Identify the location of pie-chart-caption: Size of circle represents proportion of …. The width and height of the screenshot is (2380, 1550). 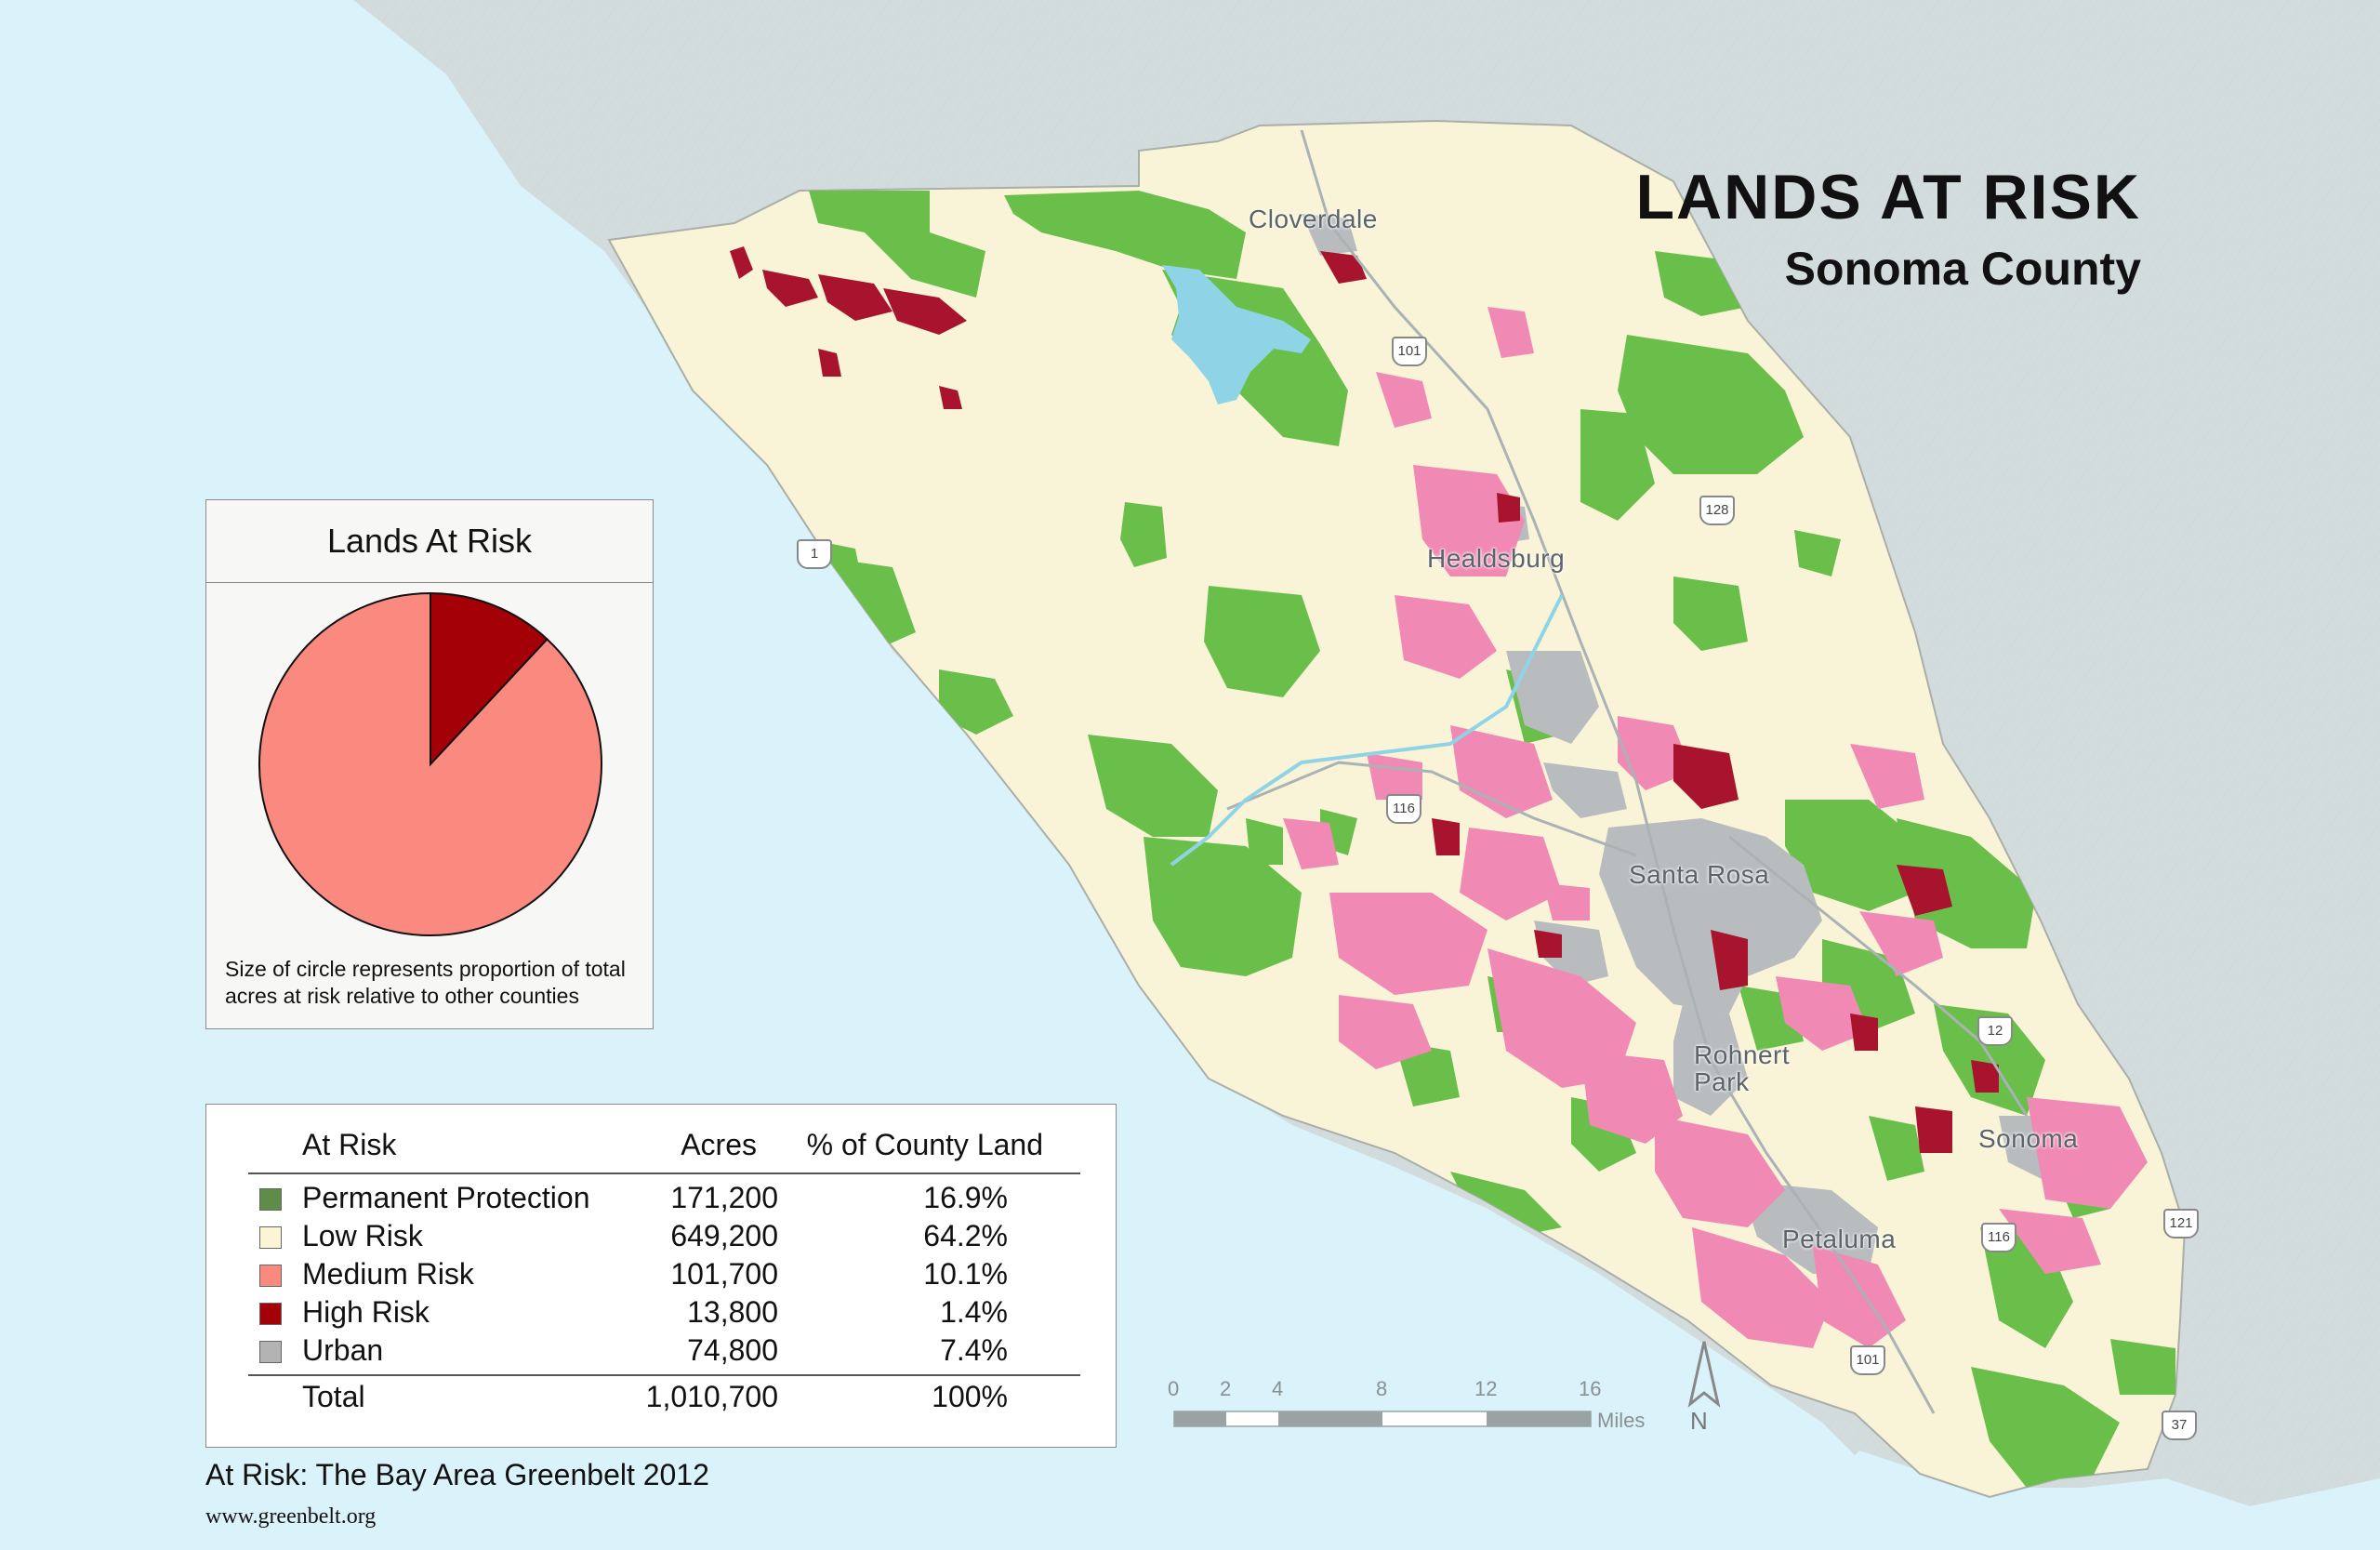
(425, 982).